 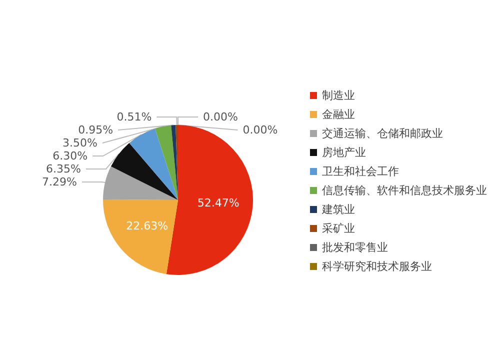 What do you see at coordinates (404, 190) in the screenshot?
I see `legend-label: 信息传输、软件和信息技术服务业` at bounding box center [404, 190].